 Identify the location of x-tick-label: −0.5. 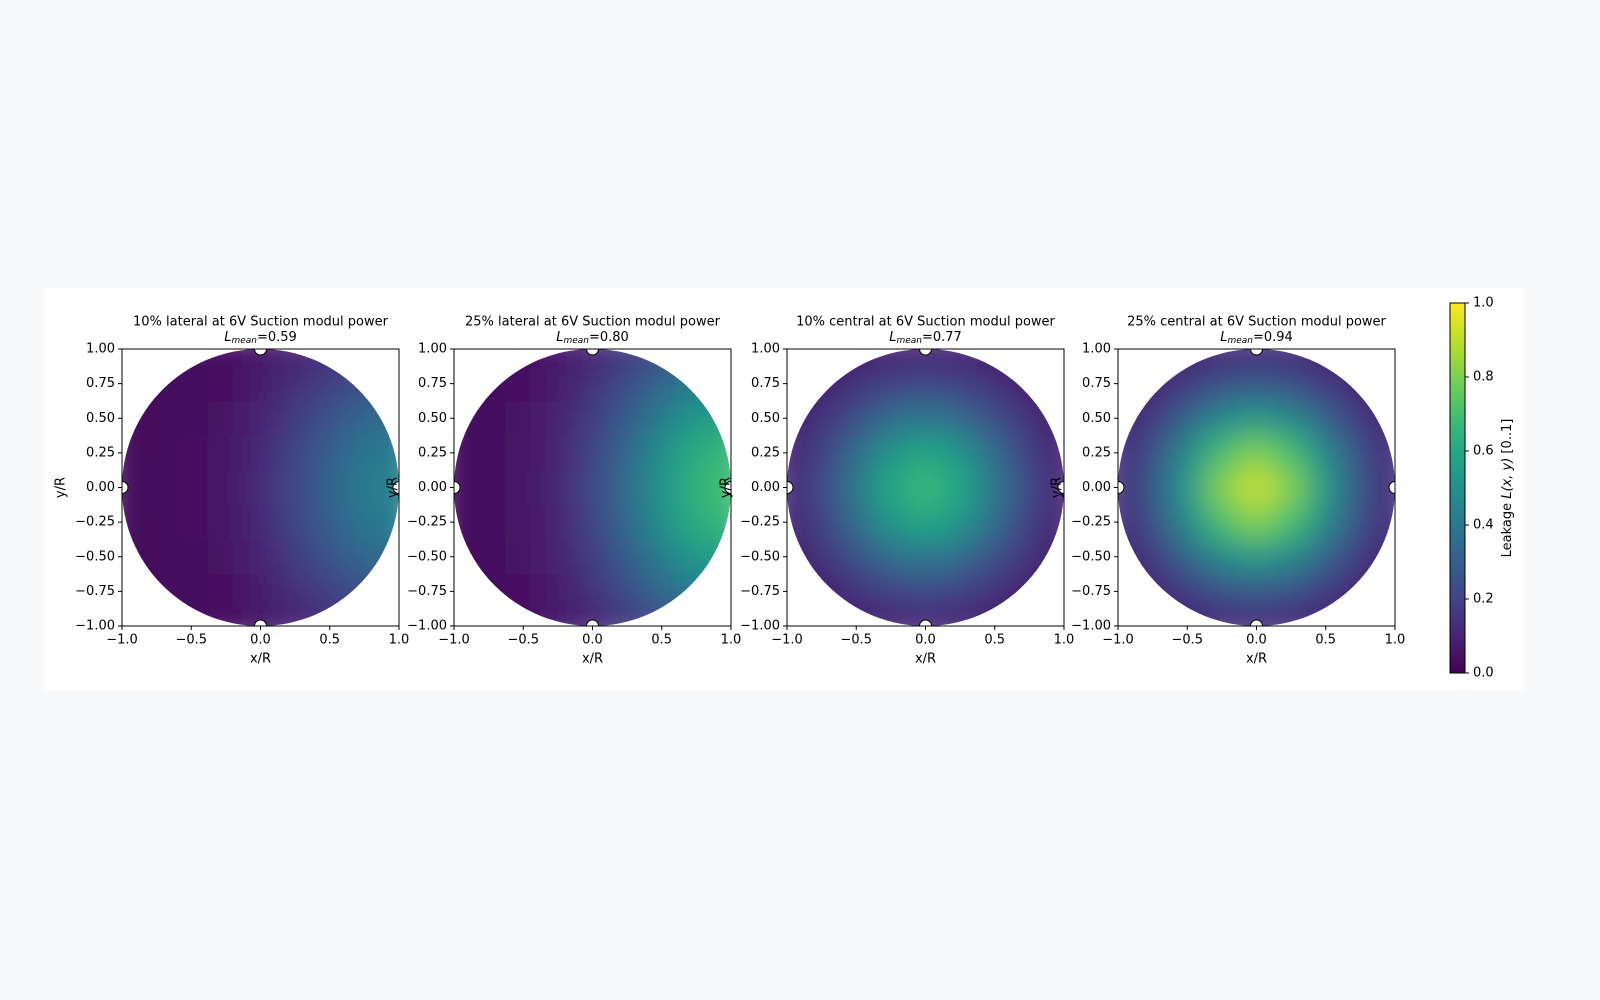
(523, 640).